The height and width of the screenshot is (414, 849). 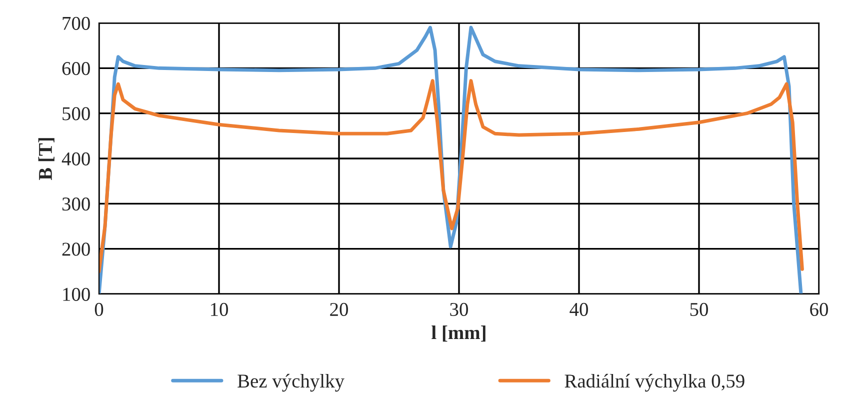 What do you see at coordinates (459, 309) in the screenshot?
I see `x-tick-label: 30` at bounding box center [459, 309].